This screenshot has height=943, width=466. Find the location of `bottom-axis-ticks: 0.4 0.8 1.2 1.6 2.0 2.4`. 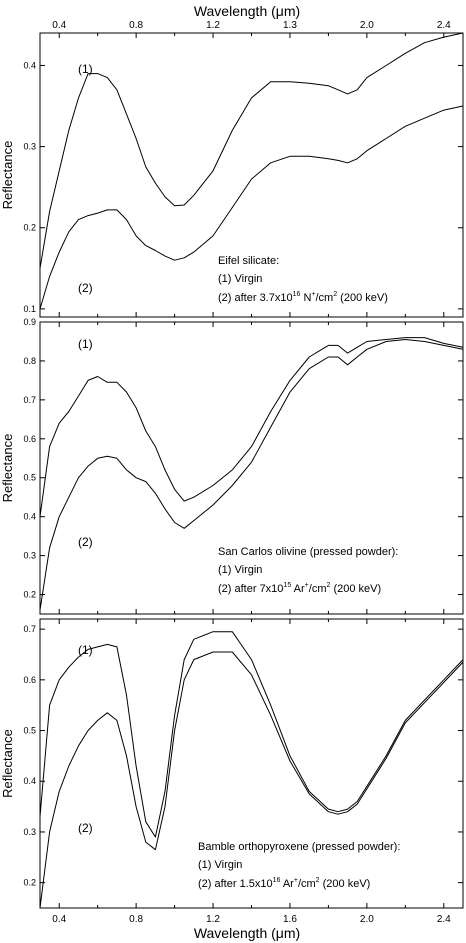

bottom-axis-ticks: 0.4 0.8 1.2 1.6 2.0 2.4 is located at coordinates (251, 919).